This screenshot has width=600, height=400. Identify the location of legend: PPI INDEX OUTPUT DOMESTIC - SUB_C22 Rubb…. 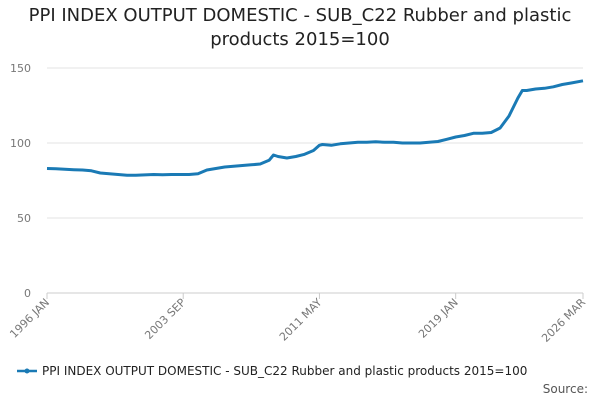
(271, 371).